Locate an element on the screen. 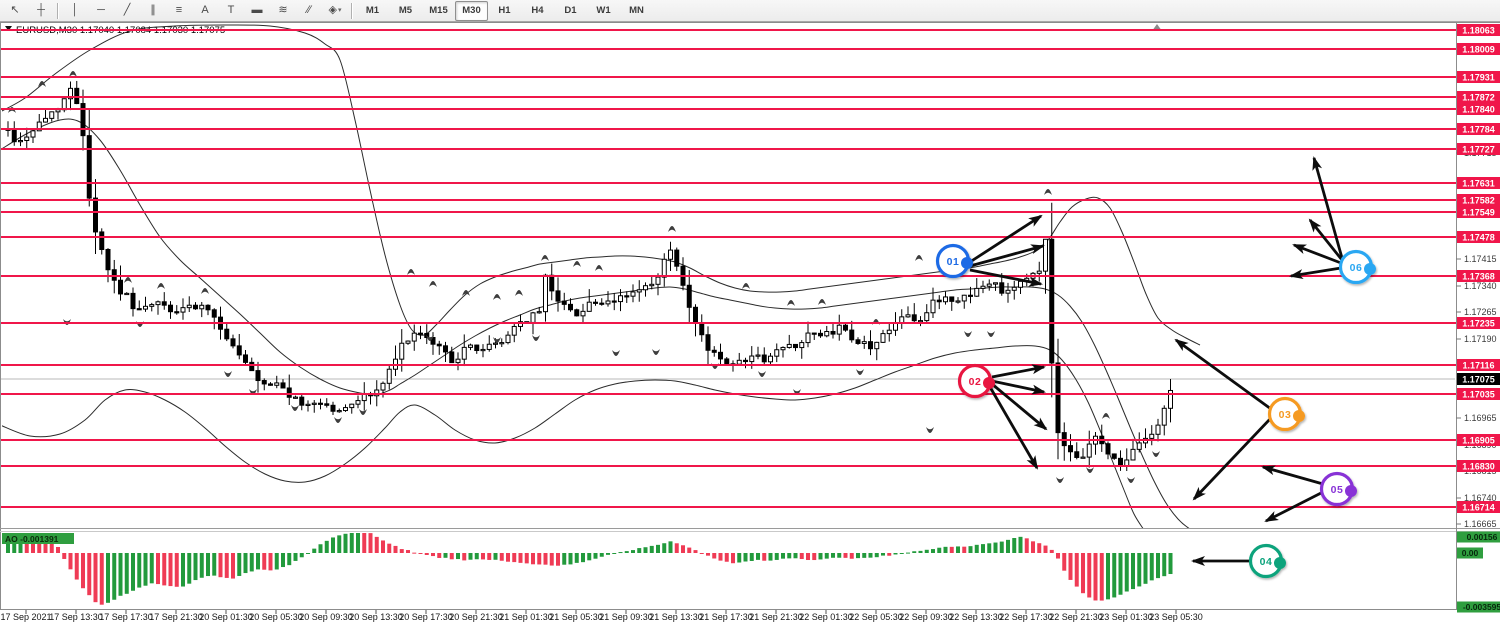 This screenshot has width=1500, height=628. rectangle-tool-icon: ▬ is located at coordinates (257, 10).